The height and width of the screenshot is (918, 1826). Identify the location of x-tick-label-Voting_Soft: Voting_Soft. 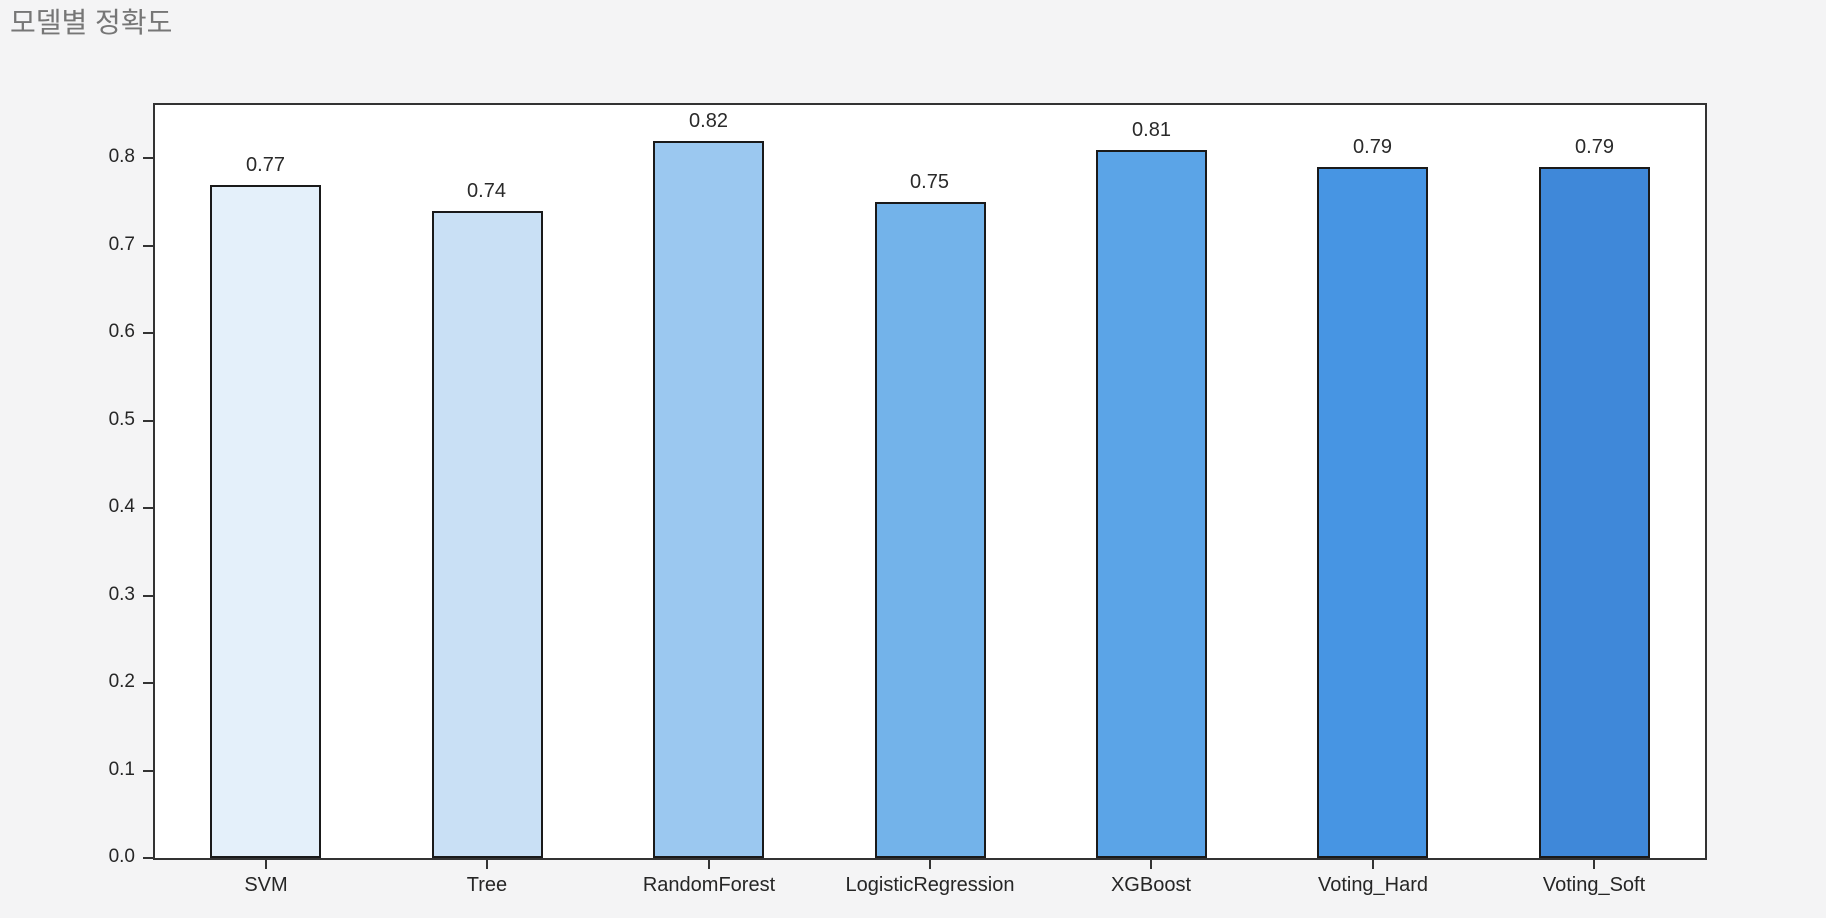
(1594, 885).